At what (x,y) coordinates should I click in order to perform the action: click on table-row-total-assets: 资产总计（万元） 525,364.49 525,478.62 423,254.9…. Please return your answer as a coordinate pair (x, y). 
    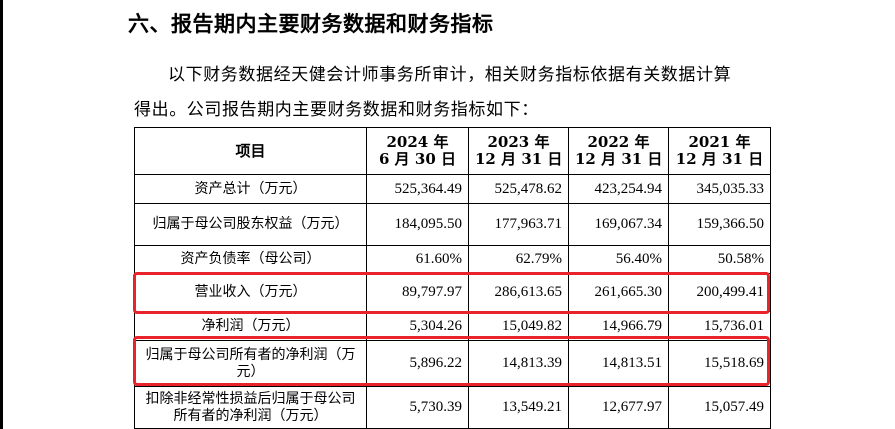
    Looking at the image, I should click on (452, 189).